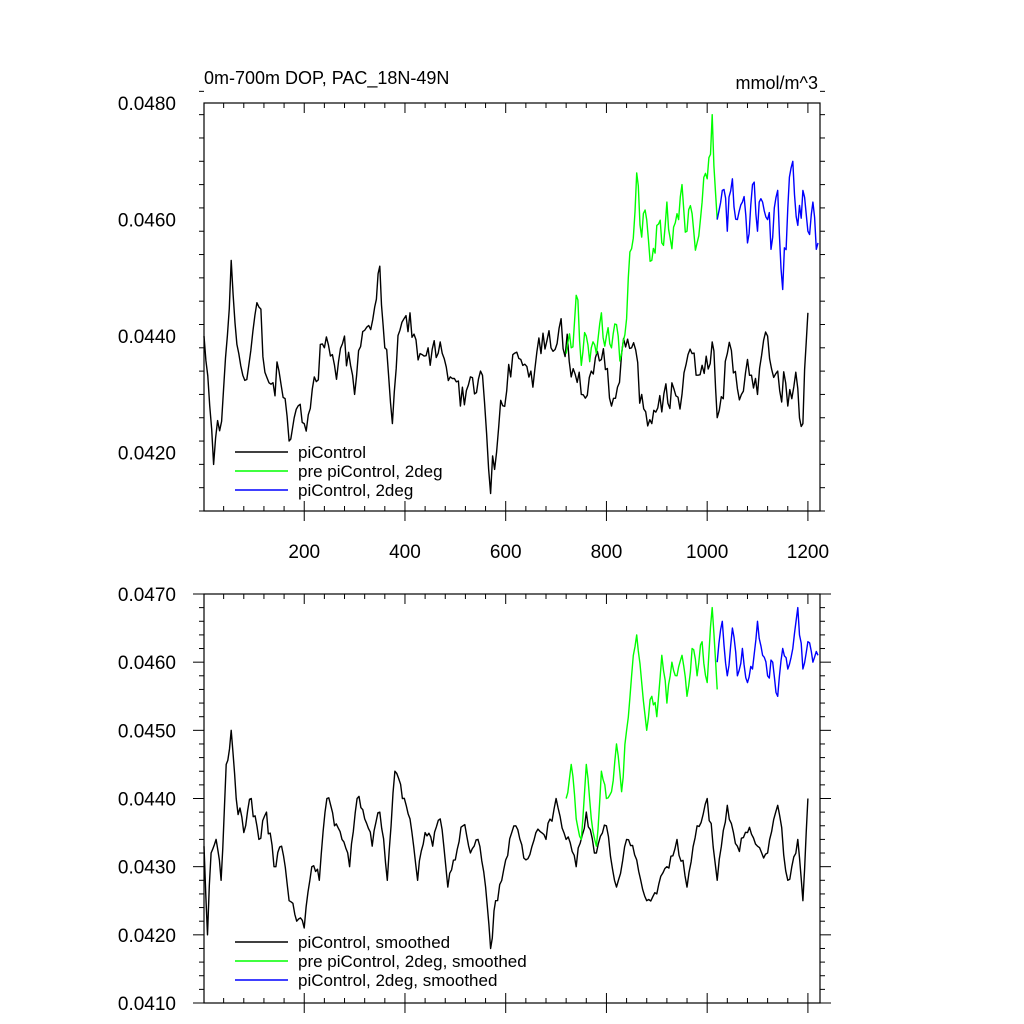  I want to click on x-tick-label: 600, so click(506, 552).